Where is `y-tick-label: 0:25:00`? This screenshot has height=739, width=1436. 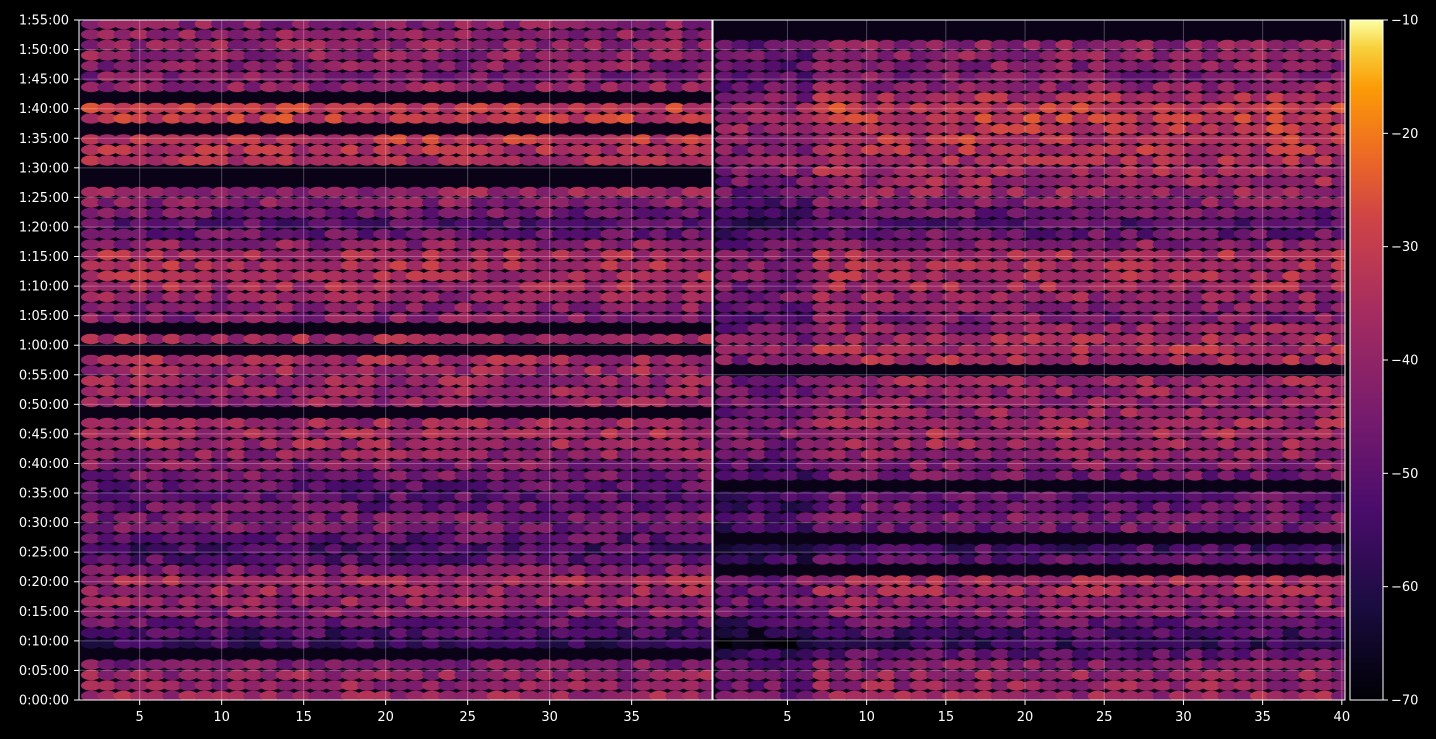
y-tick-label: 0:25:00 is located at coordinates (44, 553).